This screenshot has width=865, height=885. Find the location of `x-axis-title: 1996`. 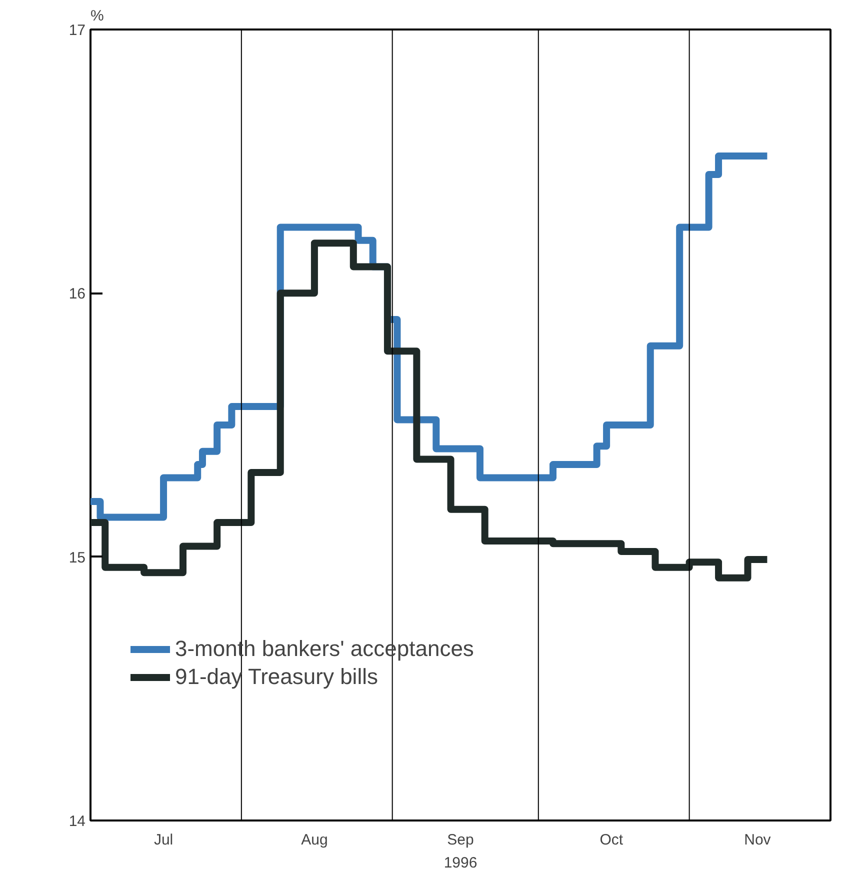

x-axis-title: 1996 is located at coordinates (461, 863).